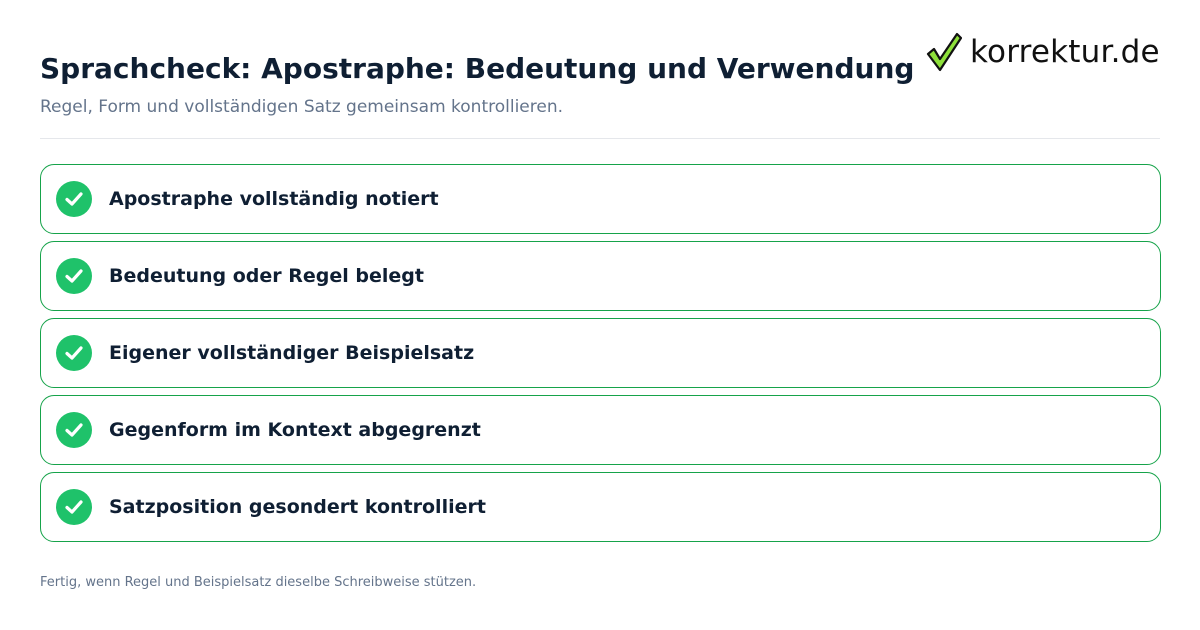 The height and width of the screenshot is (630, 1200). What do you see at coordinates (944, 52) in the screenshot?
I see `checkmark-logo-icon` at bounding box center [944, 52].